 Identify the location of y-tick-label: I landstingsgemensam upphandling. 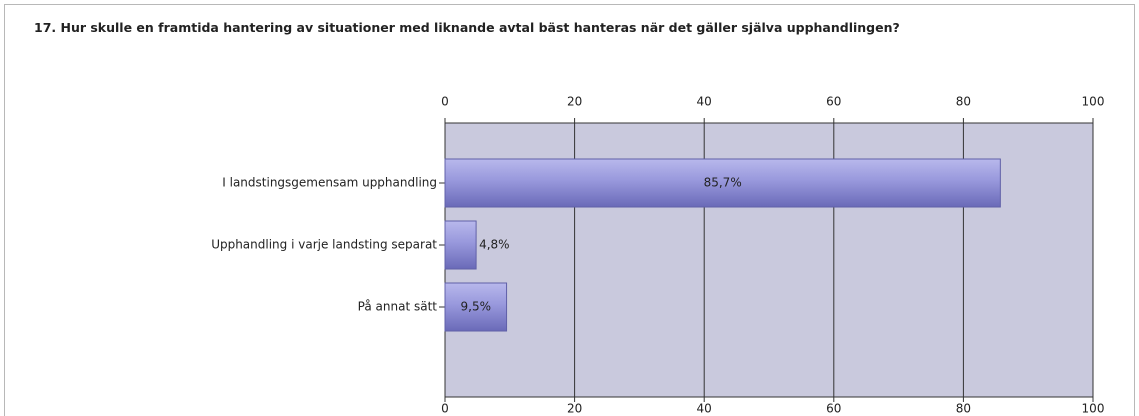
(329, 183).